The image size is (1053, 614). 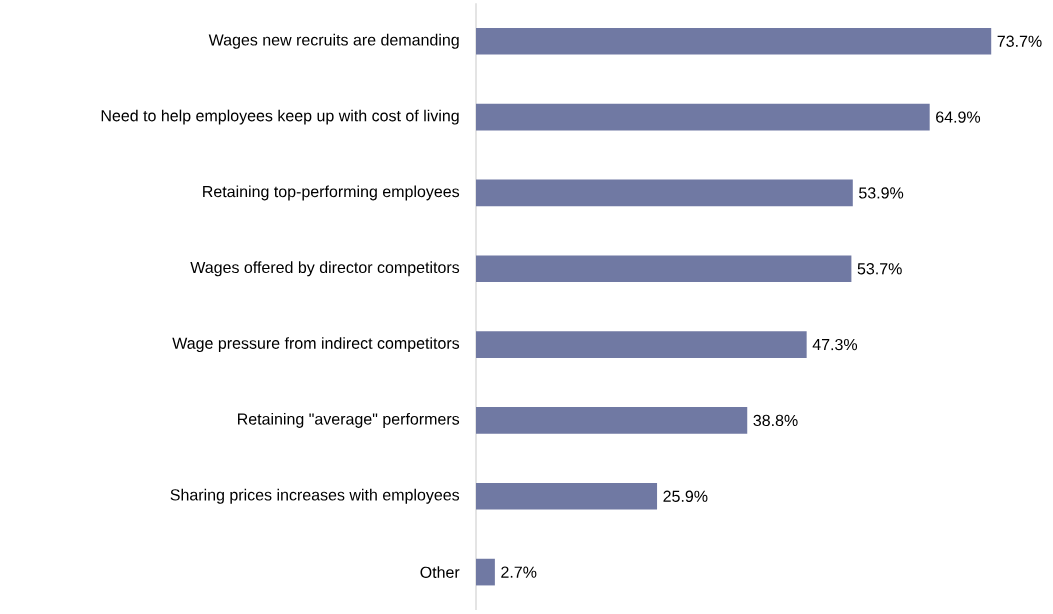 I want to click on data-label: 53.9%, so click(x=881, y=193).